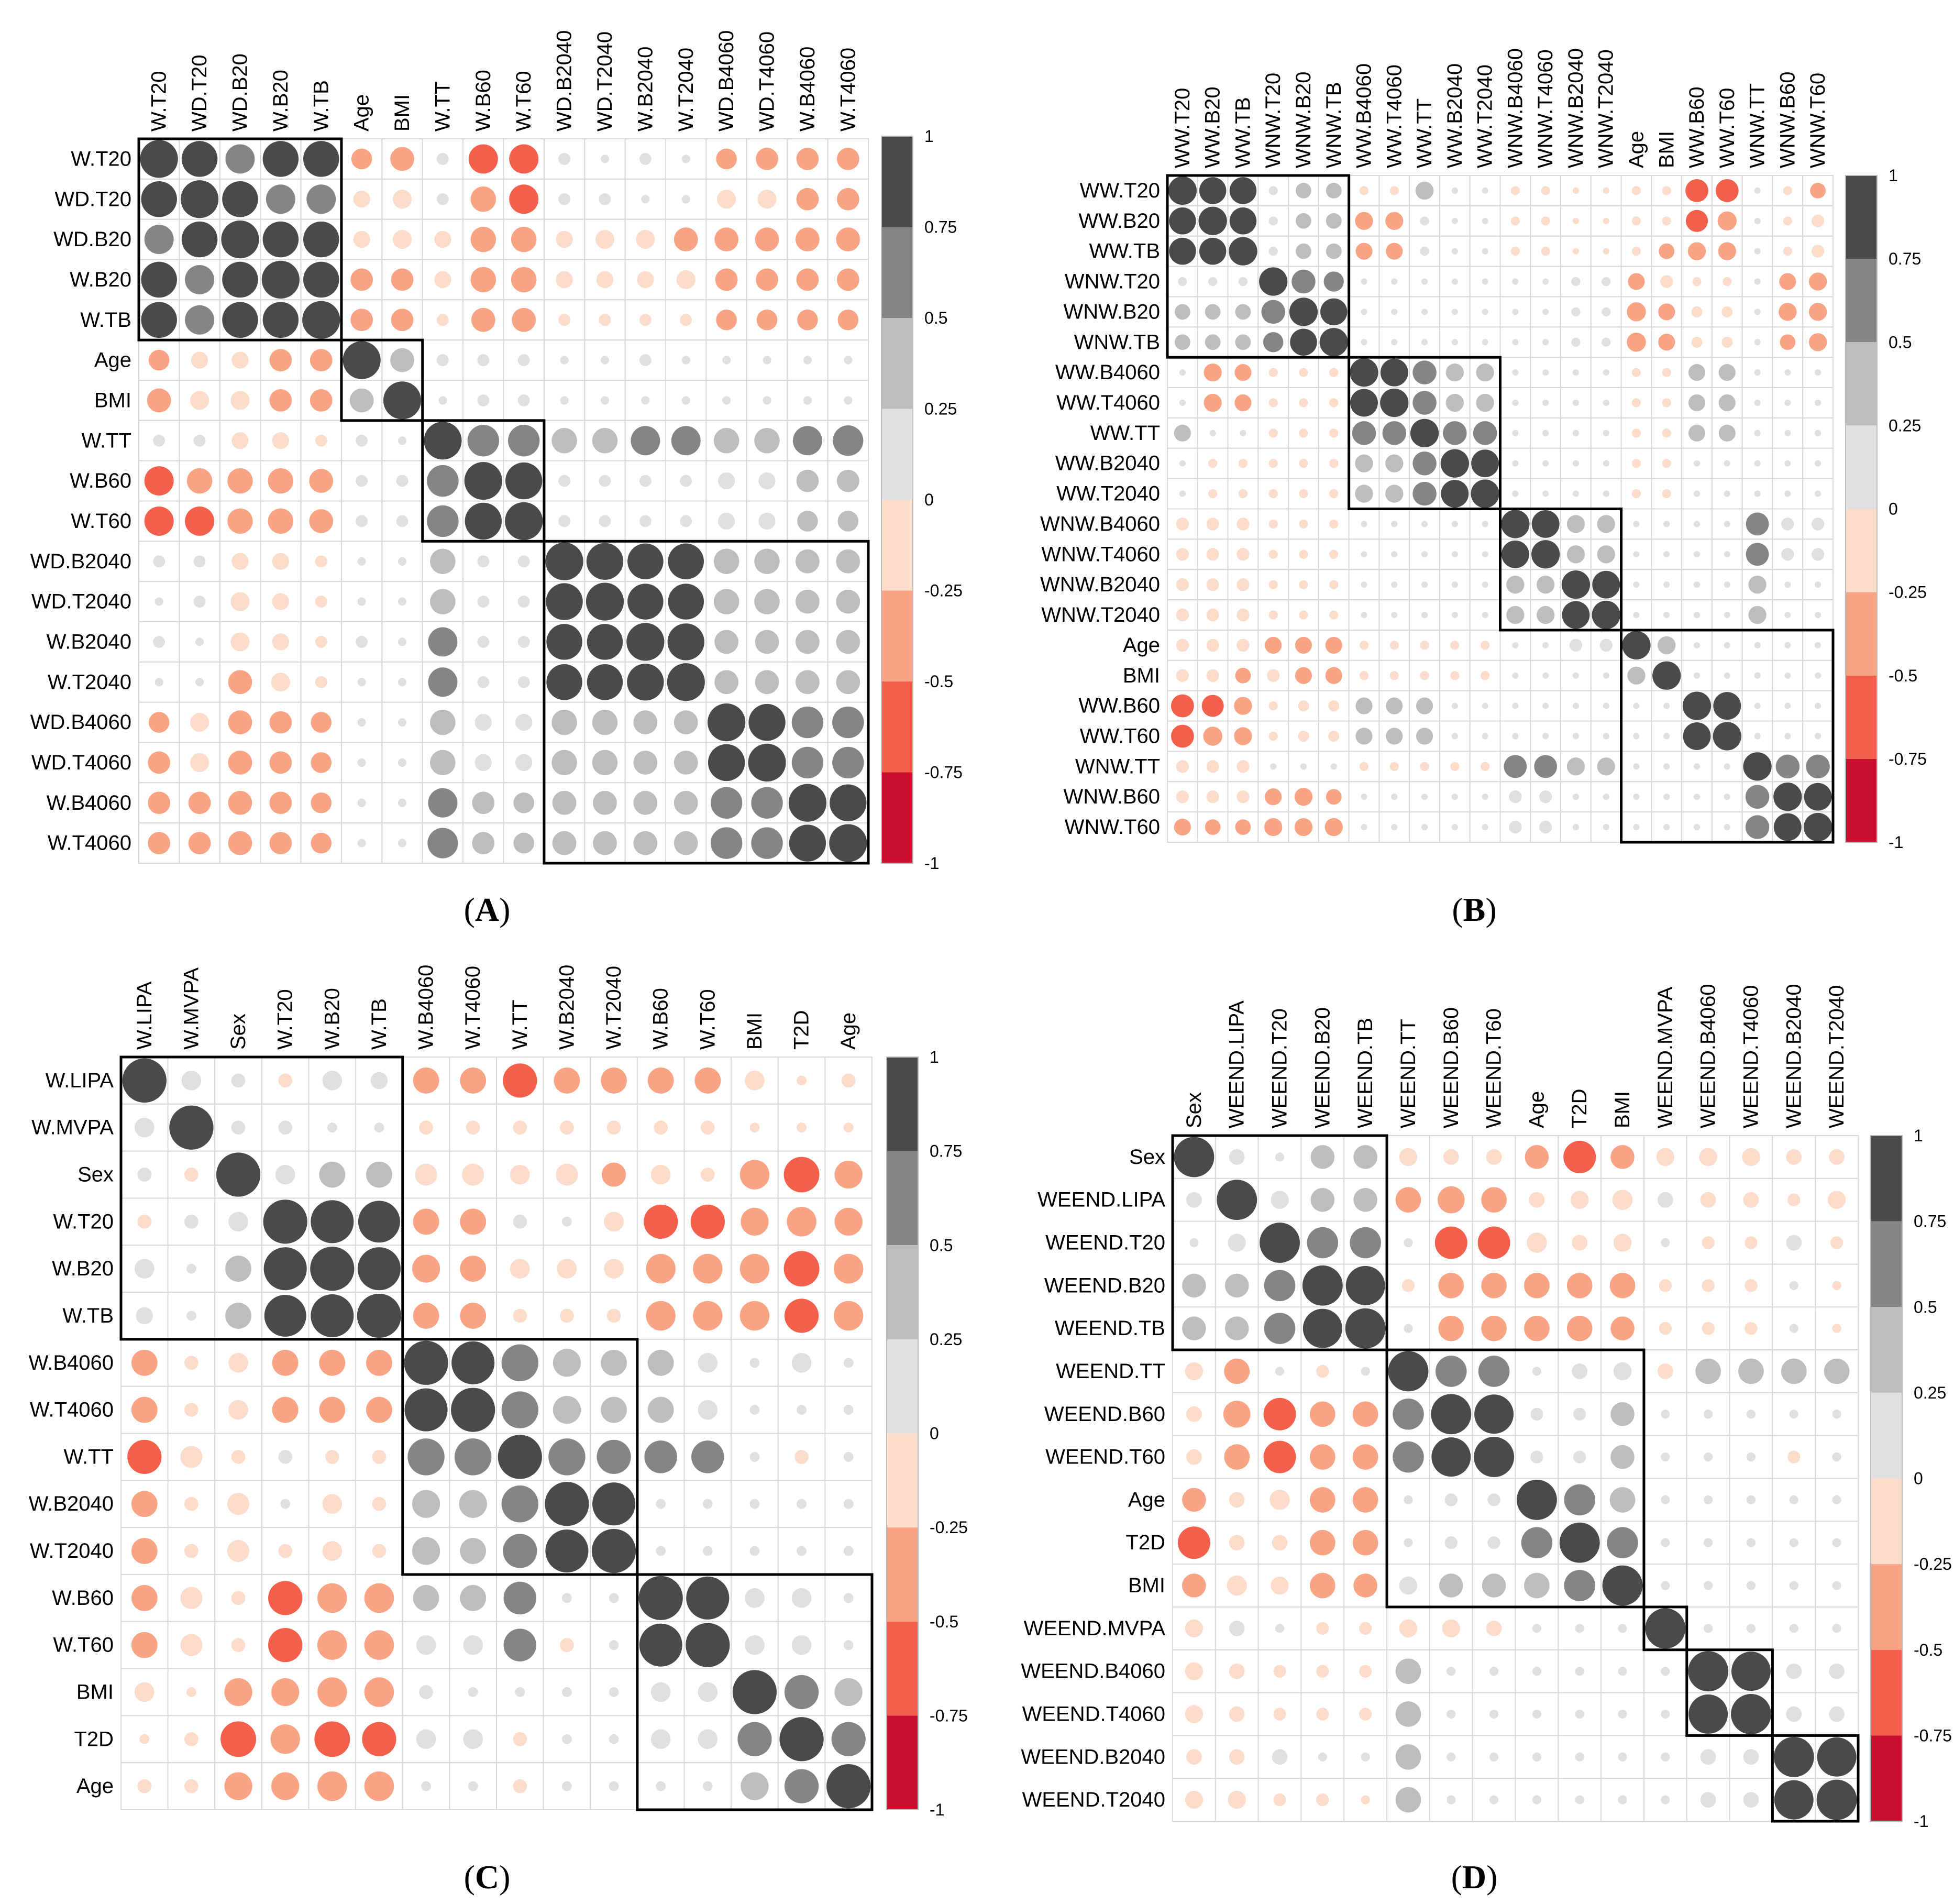 Image resolution: width=1954 pixels, height=1904 pixels. I want to click on column-label: W.T2040, so click(614, 1008).